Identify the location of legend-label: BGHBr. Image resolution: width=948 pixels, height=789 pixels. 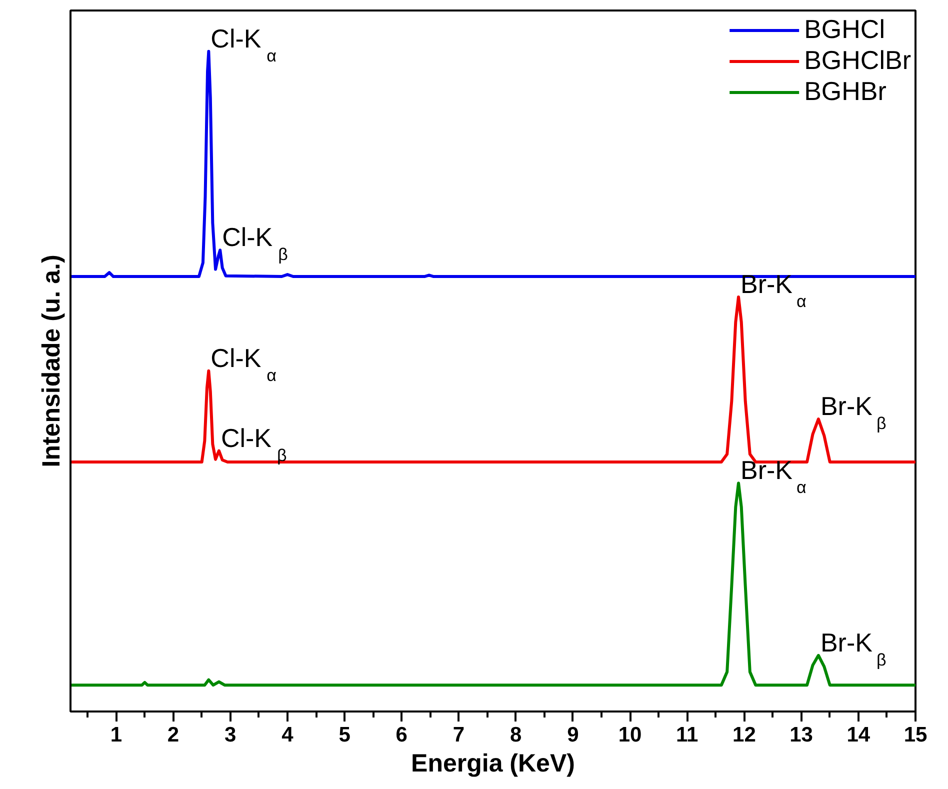
(845, 91).